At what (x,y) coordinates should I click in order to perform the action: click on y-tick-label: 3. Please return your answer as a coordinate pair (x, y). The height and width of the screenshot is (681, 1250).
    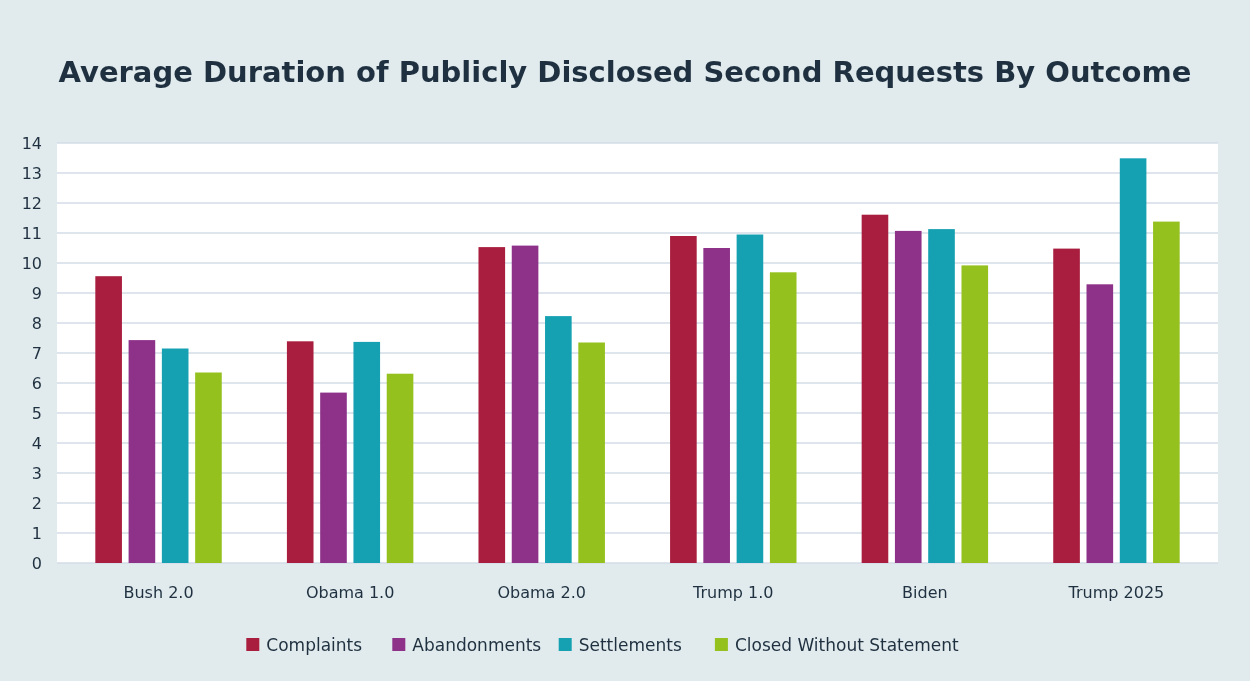
    Looking at the image, I should click on (36, 473).